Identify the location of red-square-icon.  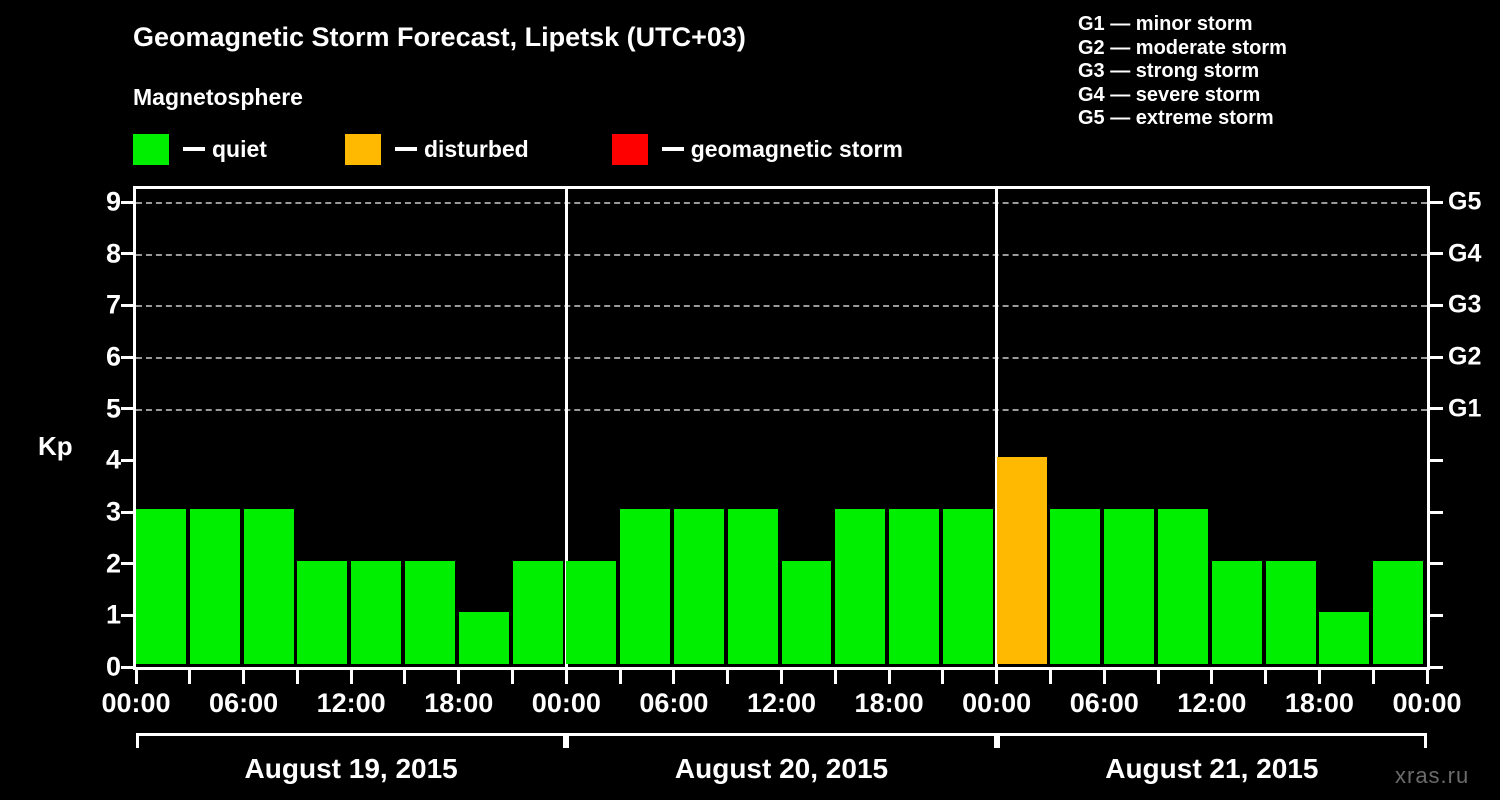
(629, 149).